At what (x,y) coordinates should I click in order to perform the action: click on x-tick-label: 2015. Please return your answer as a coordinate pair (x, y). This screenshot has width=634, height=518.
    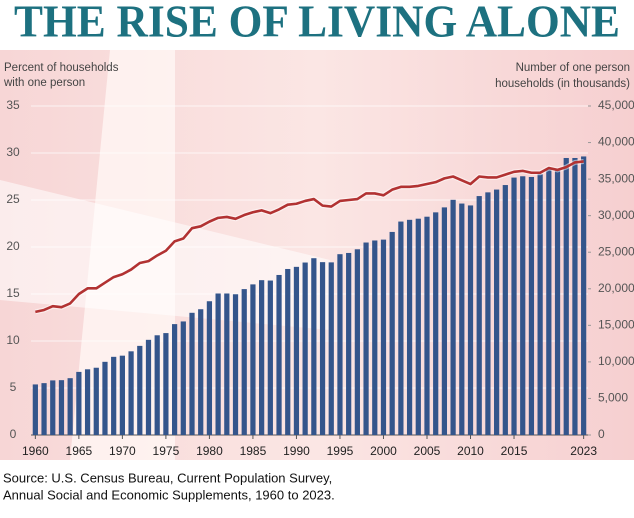
    Looking at the image, I should click on (514, 451).